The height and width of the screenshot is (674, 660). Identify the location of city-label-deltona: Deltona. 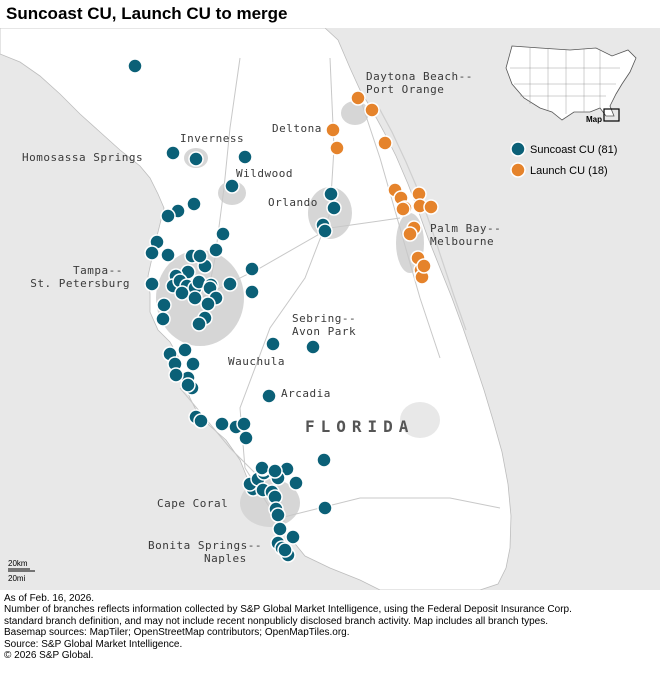
(297, 128).